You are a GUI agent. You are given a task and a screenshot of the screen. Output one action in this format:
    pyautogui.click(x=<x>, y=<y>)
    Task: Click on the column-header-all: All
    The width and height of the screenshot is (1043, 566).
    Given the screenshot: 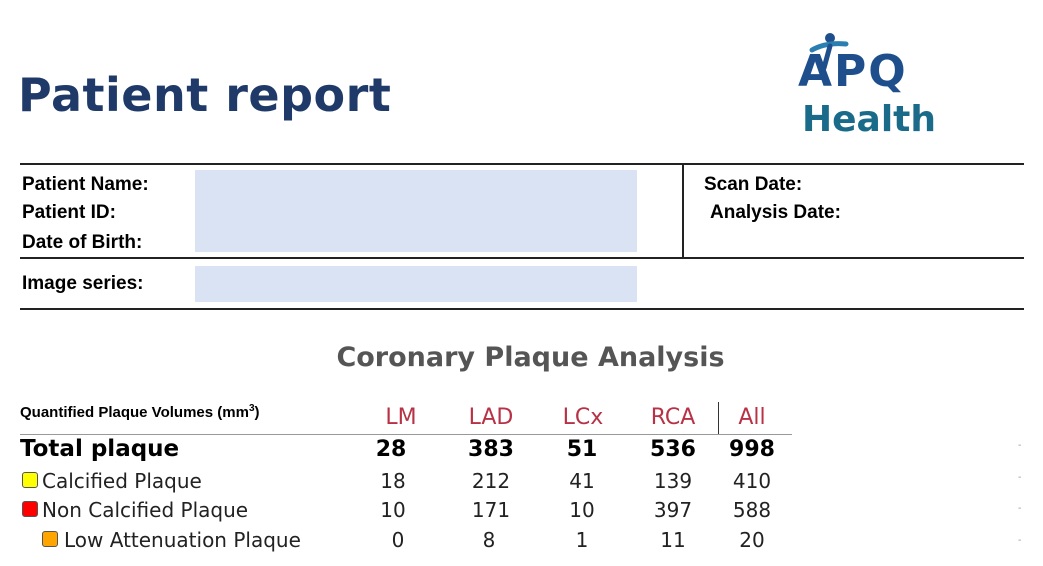 What is the action you would take?
    pyautogui.click(x=752, y=417)
    